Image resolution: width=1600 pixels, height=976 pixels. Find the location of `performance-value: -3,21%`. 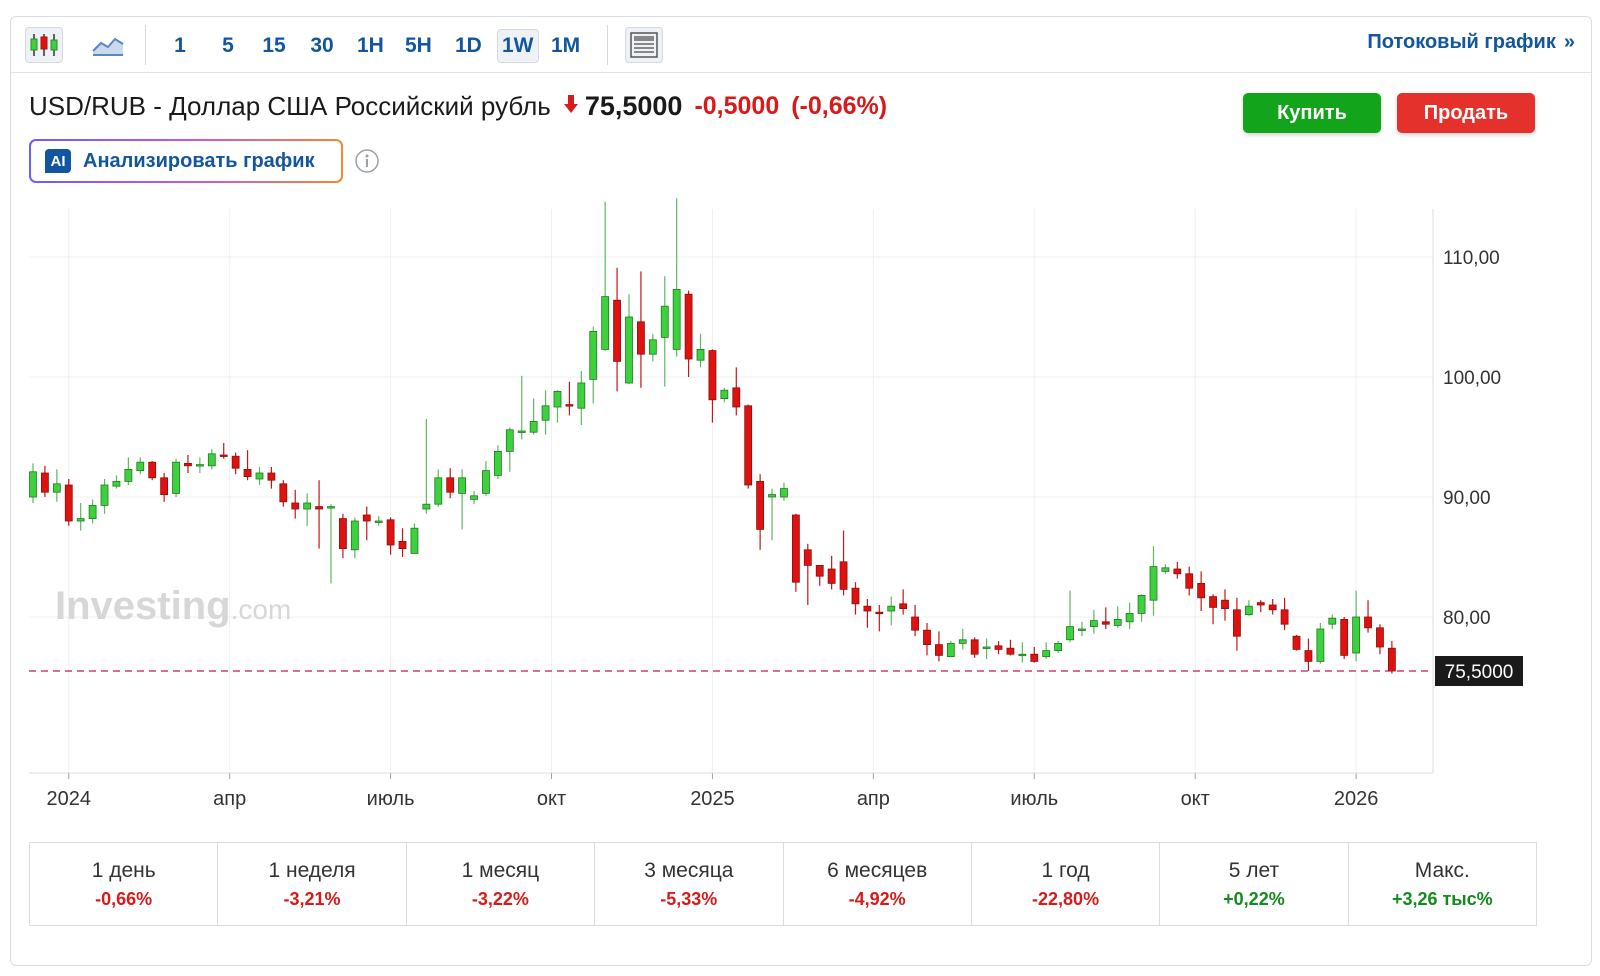

performance-value: -3,21% is located at coordinates (312, 898).